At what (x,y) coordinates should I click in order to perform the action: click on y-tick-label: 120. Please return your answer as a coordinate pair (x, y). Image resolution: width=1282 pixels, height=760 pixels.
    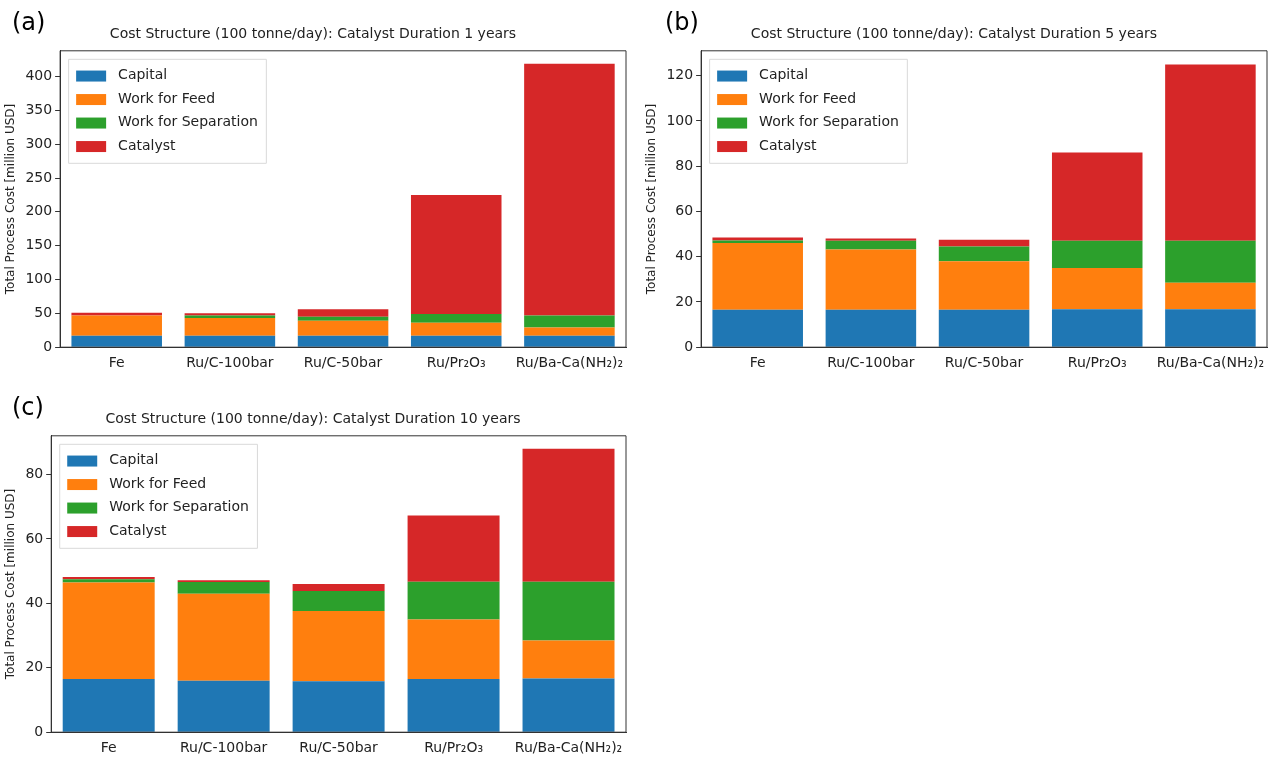
    Looking at the image, I should click on (680, 74).